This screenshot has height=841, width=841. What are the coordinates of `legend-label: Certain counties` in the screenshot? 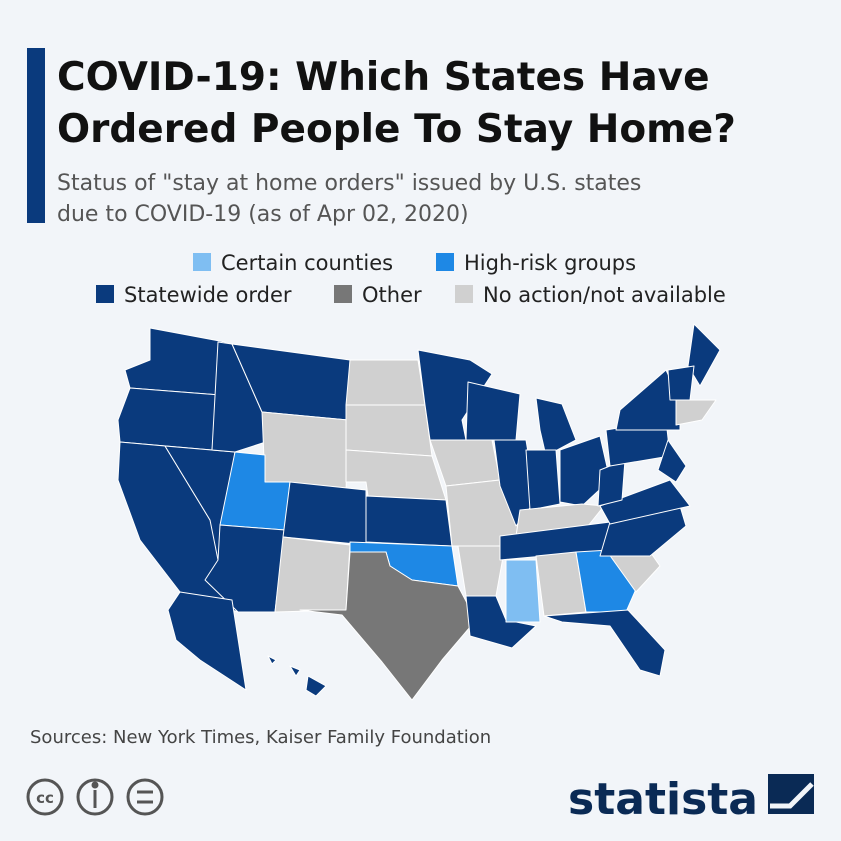 It's located at (307, 263).